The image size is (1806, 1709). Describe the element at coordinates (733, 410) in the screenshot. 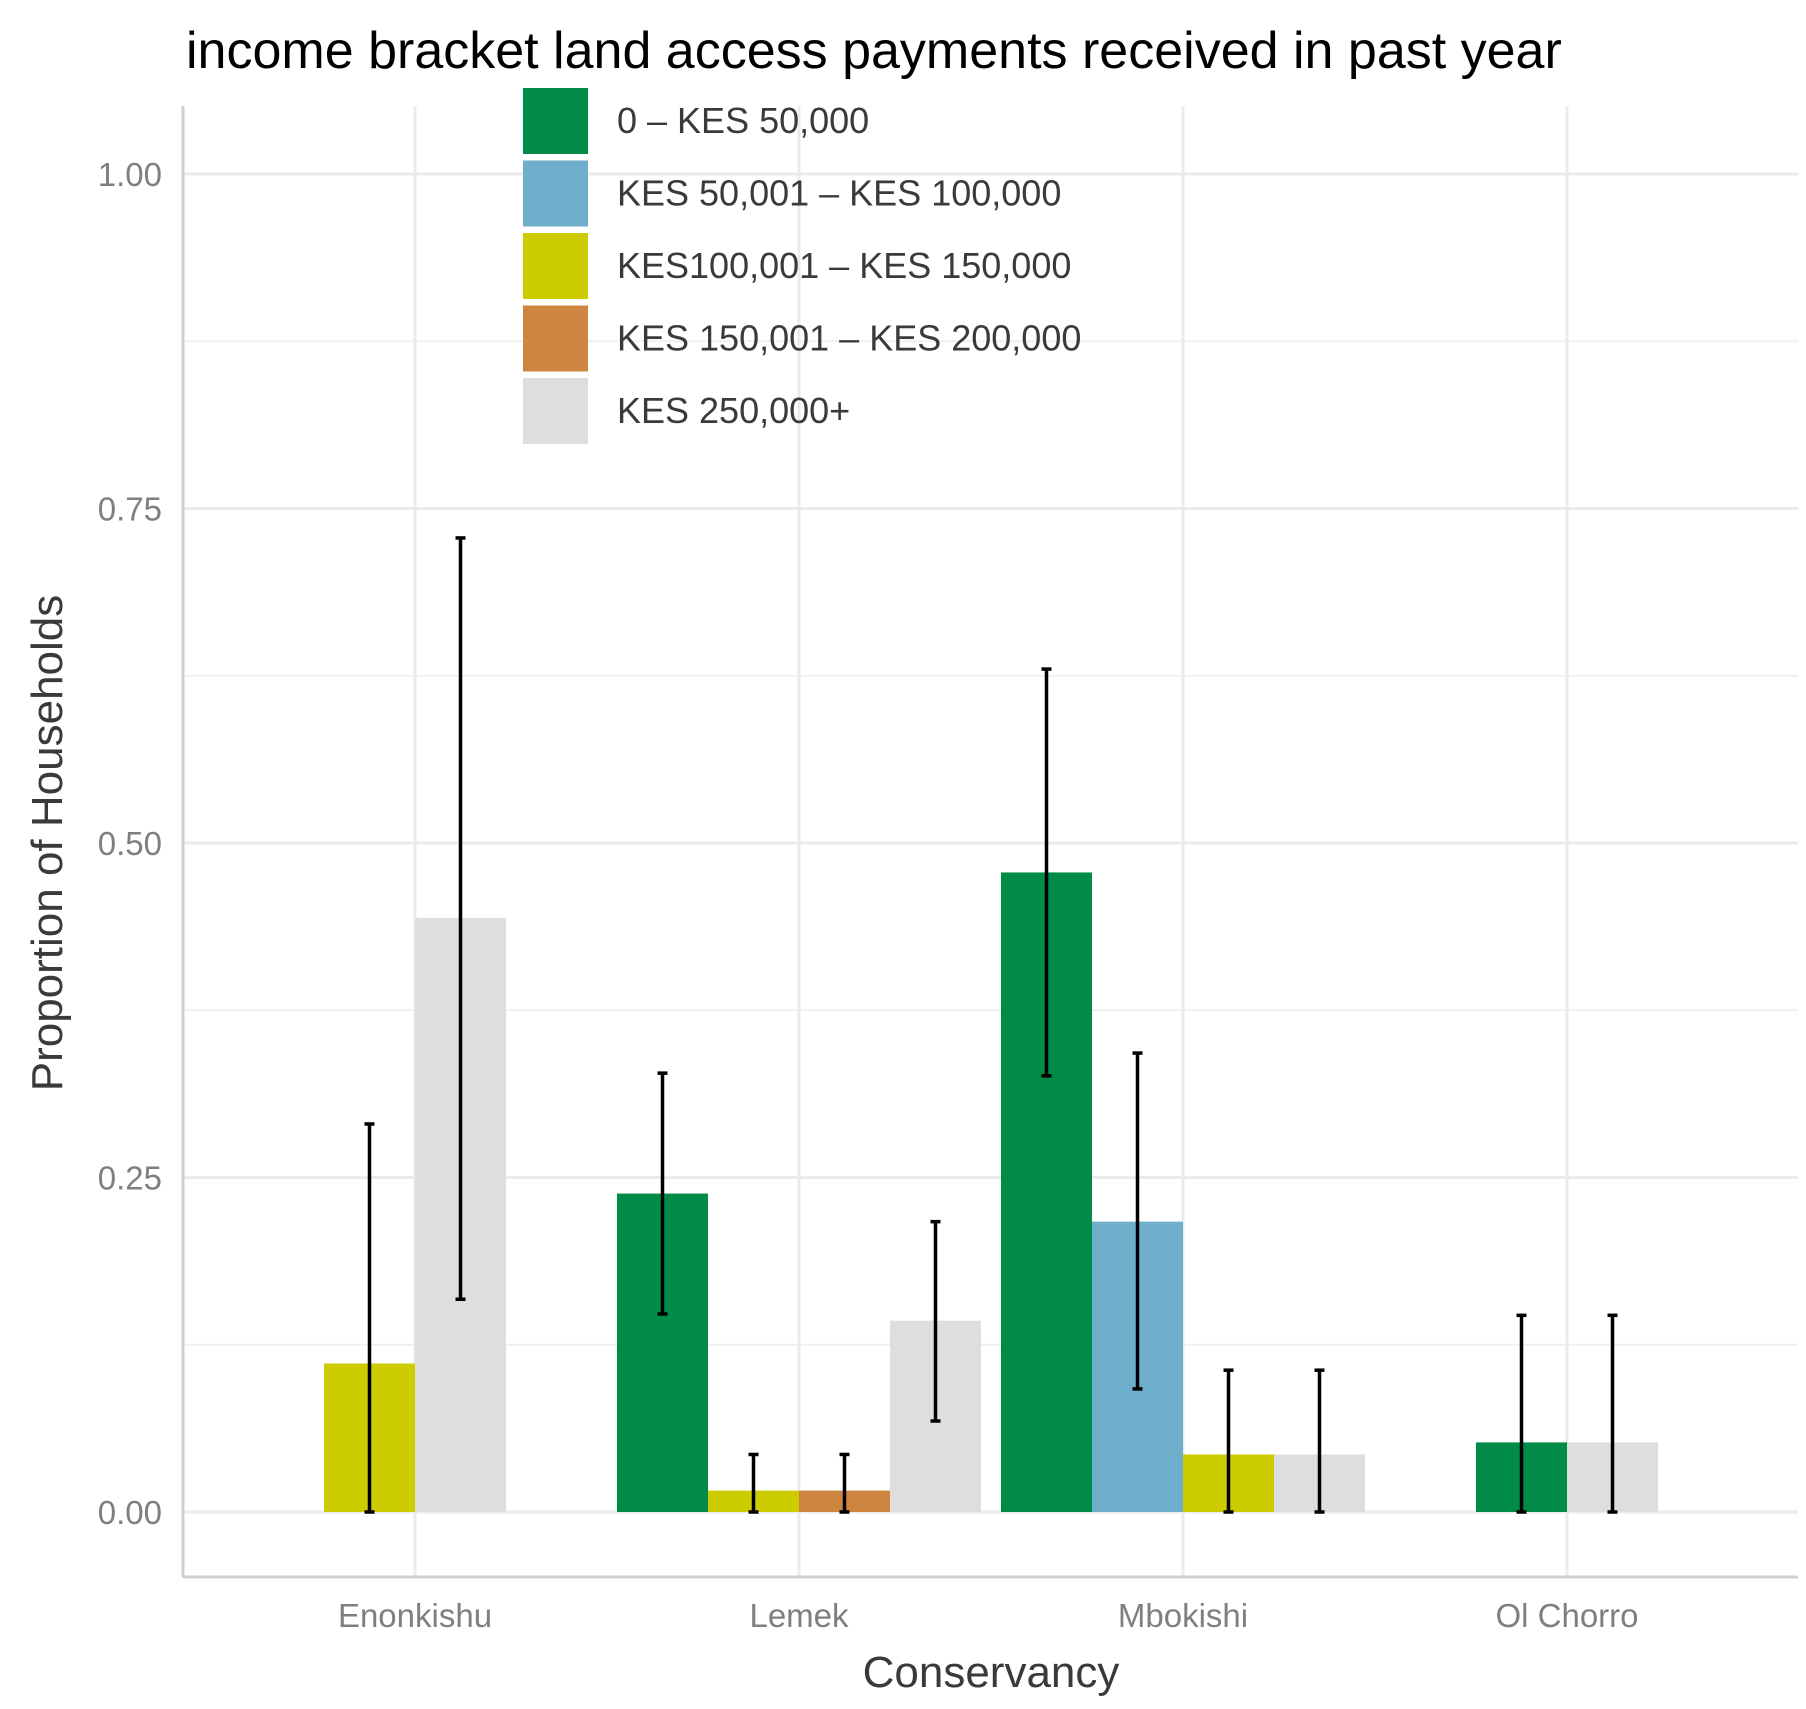

I see `legend-label: KES 250,000+` at that location.